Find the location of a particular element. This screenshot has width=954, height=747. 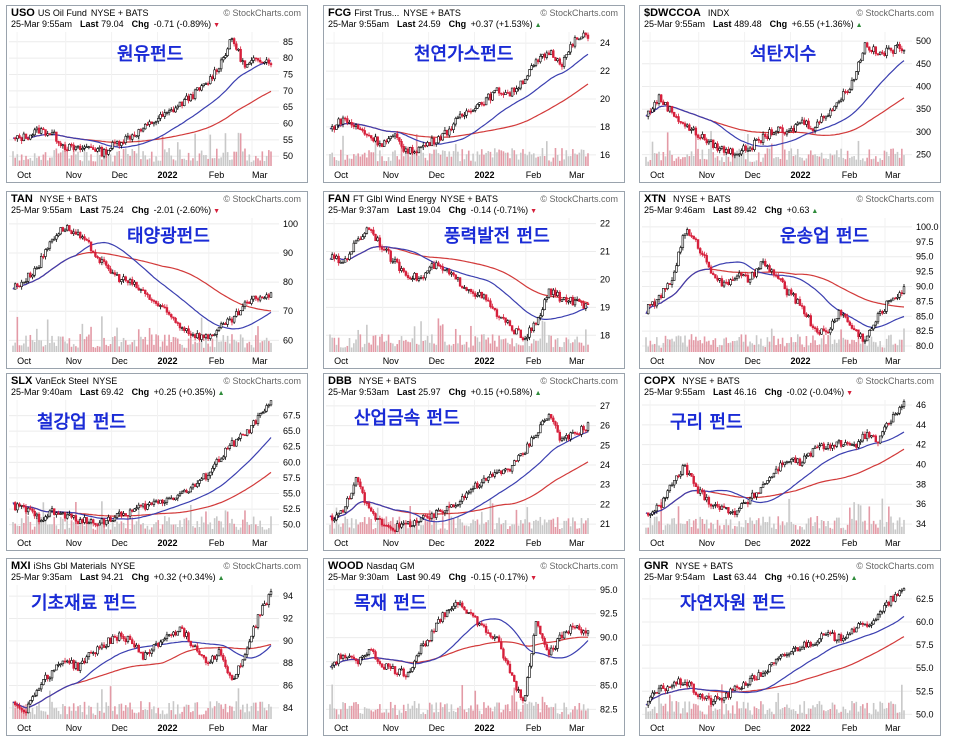

x-tick-label: Nov is located at coordinates (391, 728).